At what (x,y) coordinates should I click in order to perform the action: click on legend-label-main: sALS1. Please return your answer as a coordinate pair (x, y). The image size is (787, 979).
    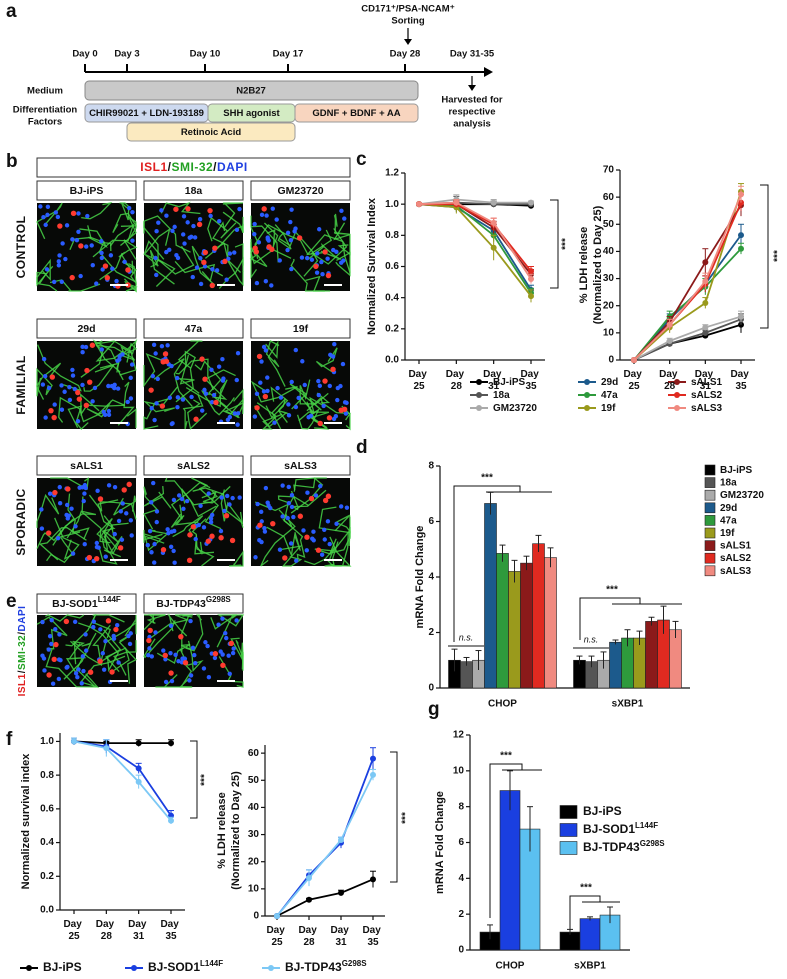
    Looking at the image, I should click on (736, 545).